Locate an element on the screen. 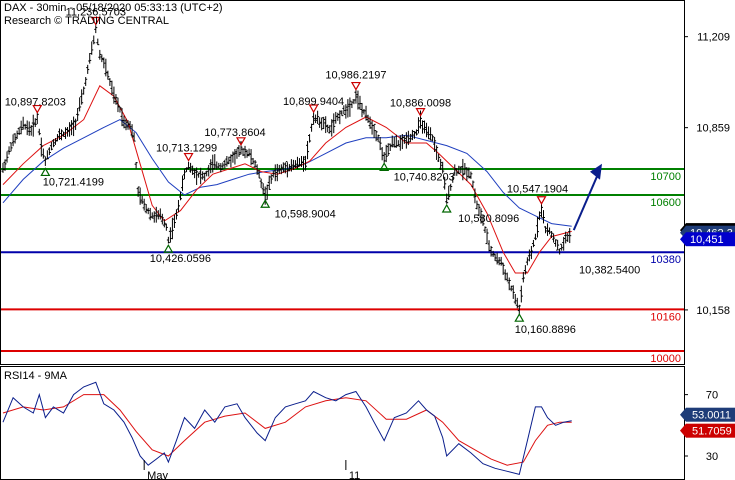 Image resolution: width=735 pixels, height=480 pixels. level-label-10700: 10700 is located at coordinates (665, 177).